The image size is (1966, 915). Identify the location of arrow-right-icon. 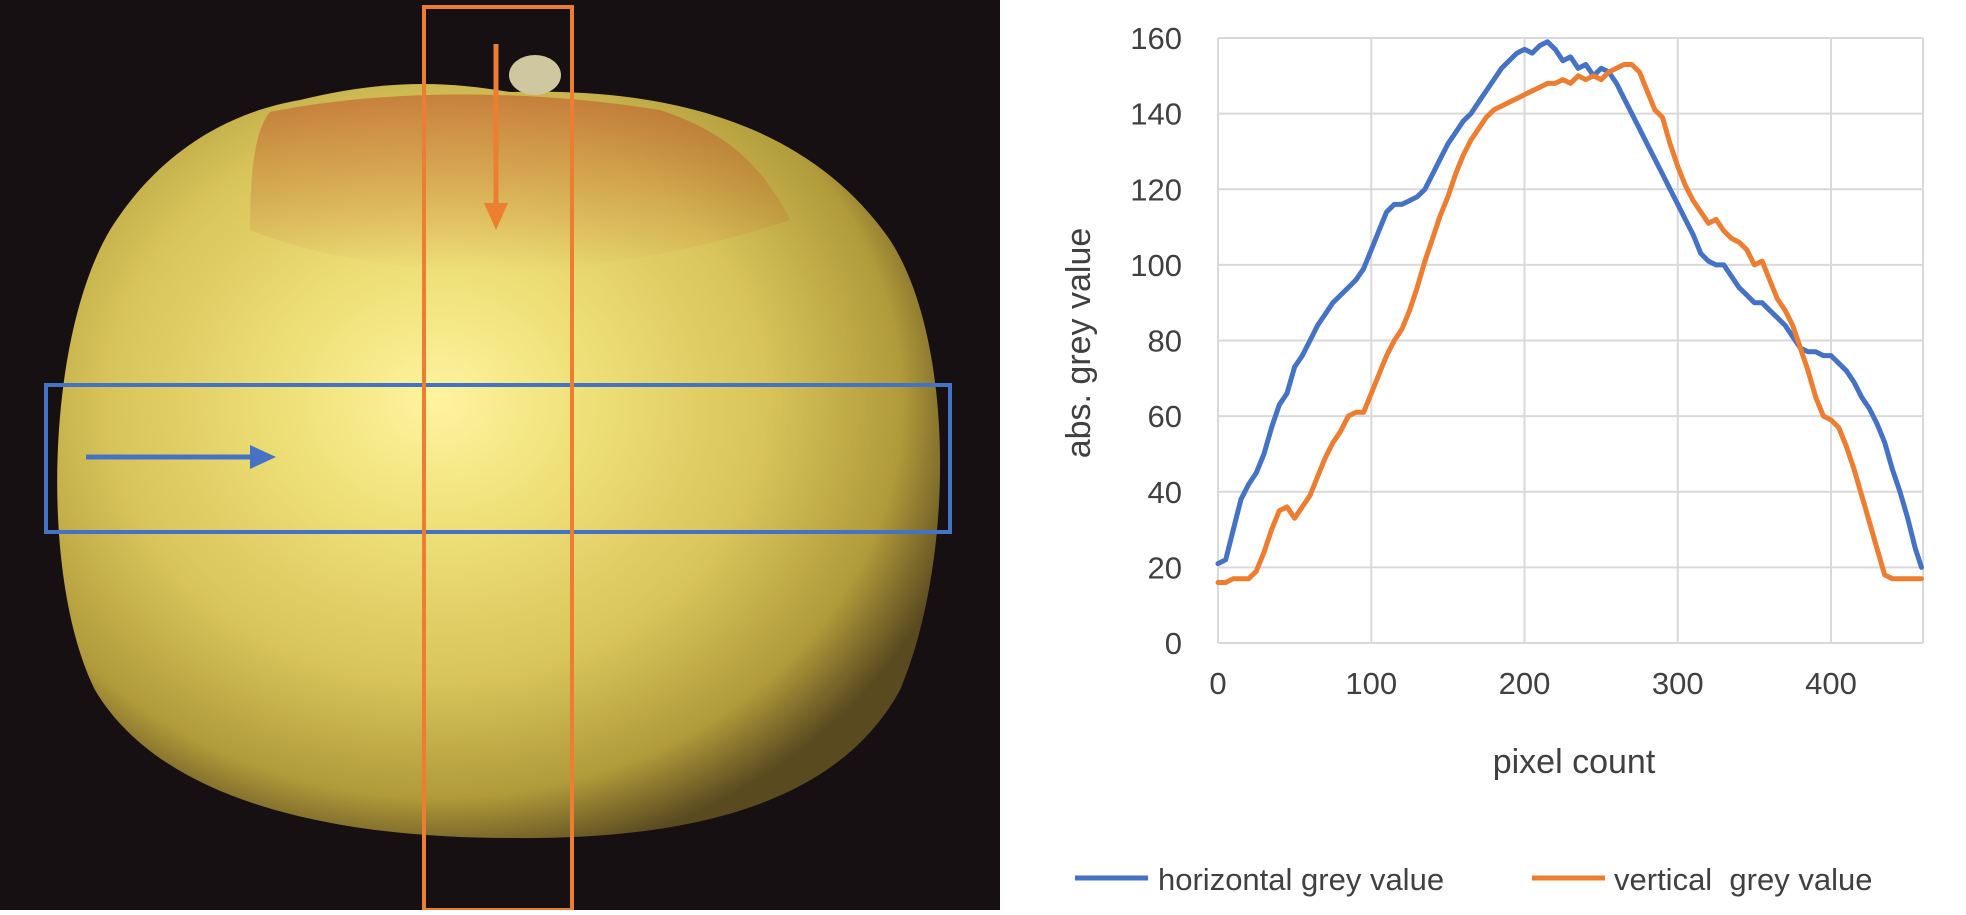
(181, 457).